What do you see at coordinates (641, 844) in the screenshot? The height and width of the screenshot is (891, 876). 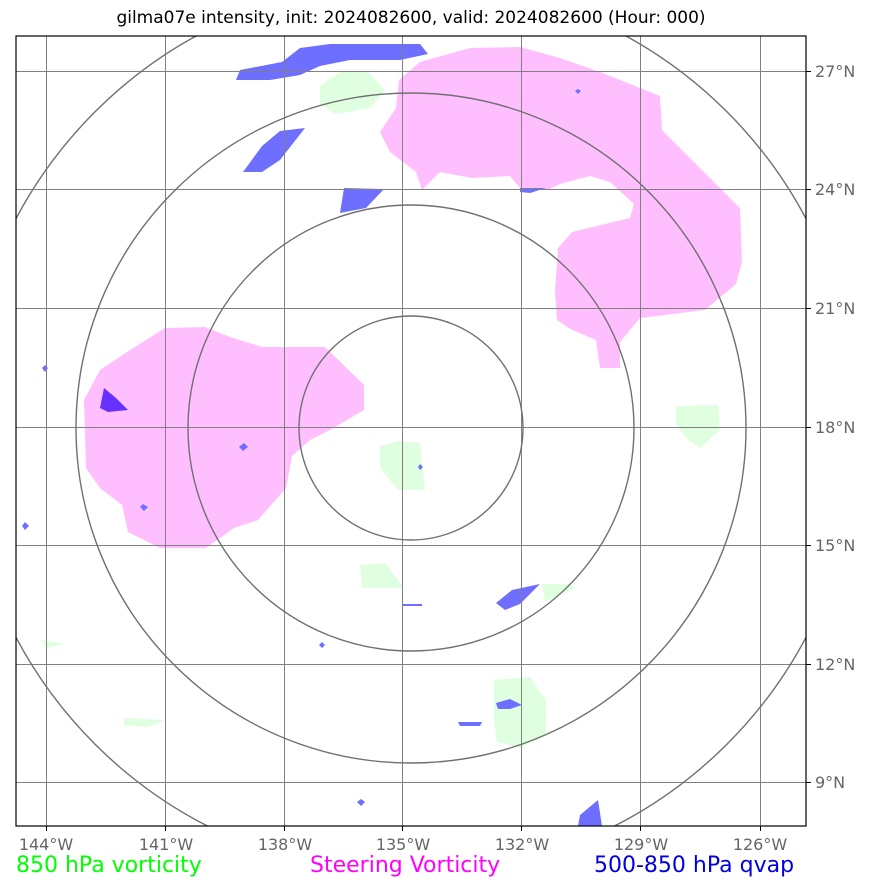 I see `lon-tick-label: 129°W` at bounding box center [641, 844].